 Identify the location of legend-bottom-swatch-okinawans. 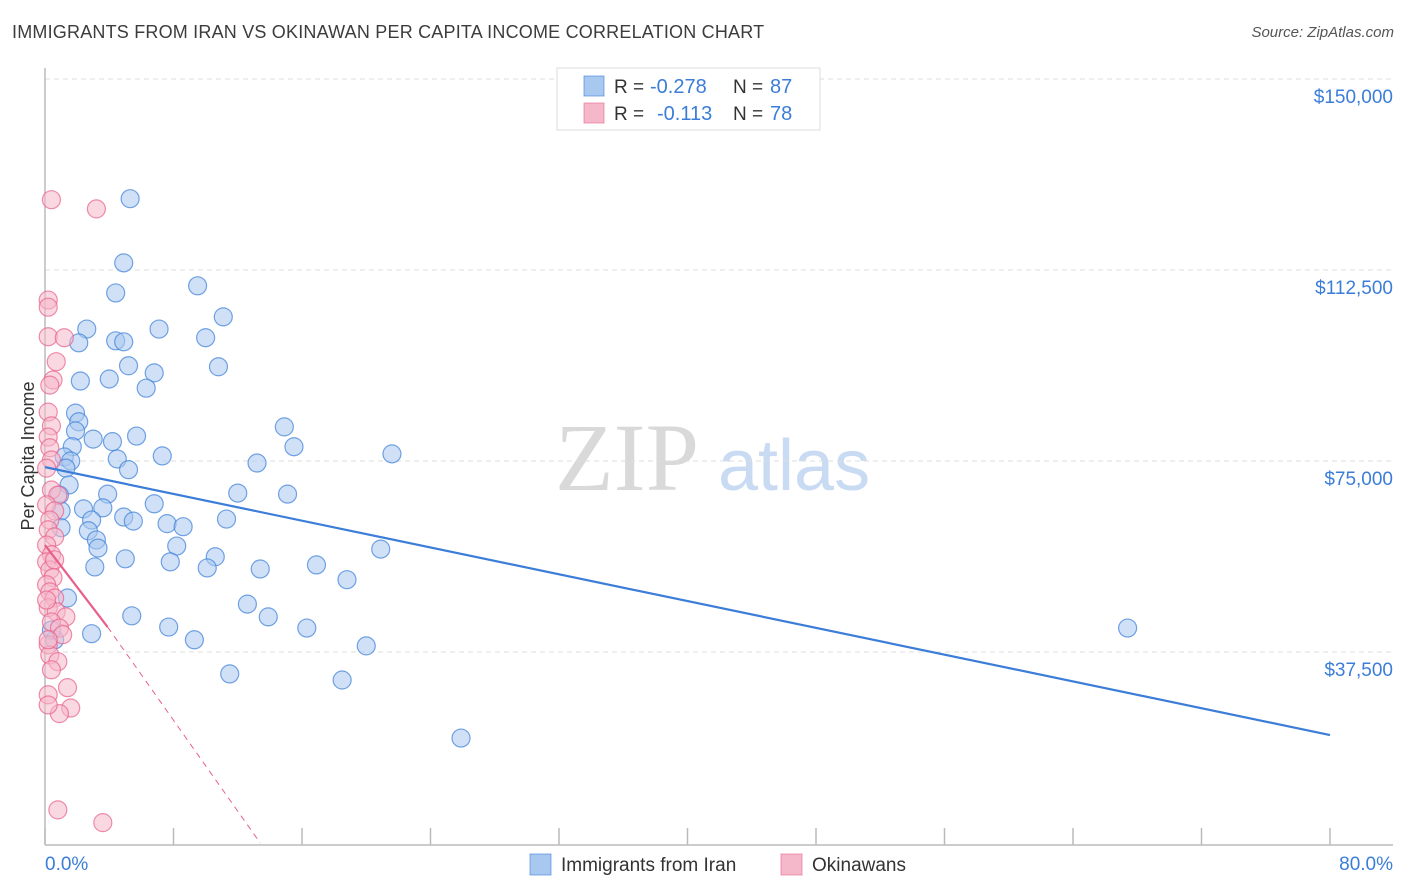
(791, 864).